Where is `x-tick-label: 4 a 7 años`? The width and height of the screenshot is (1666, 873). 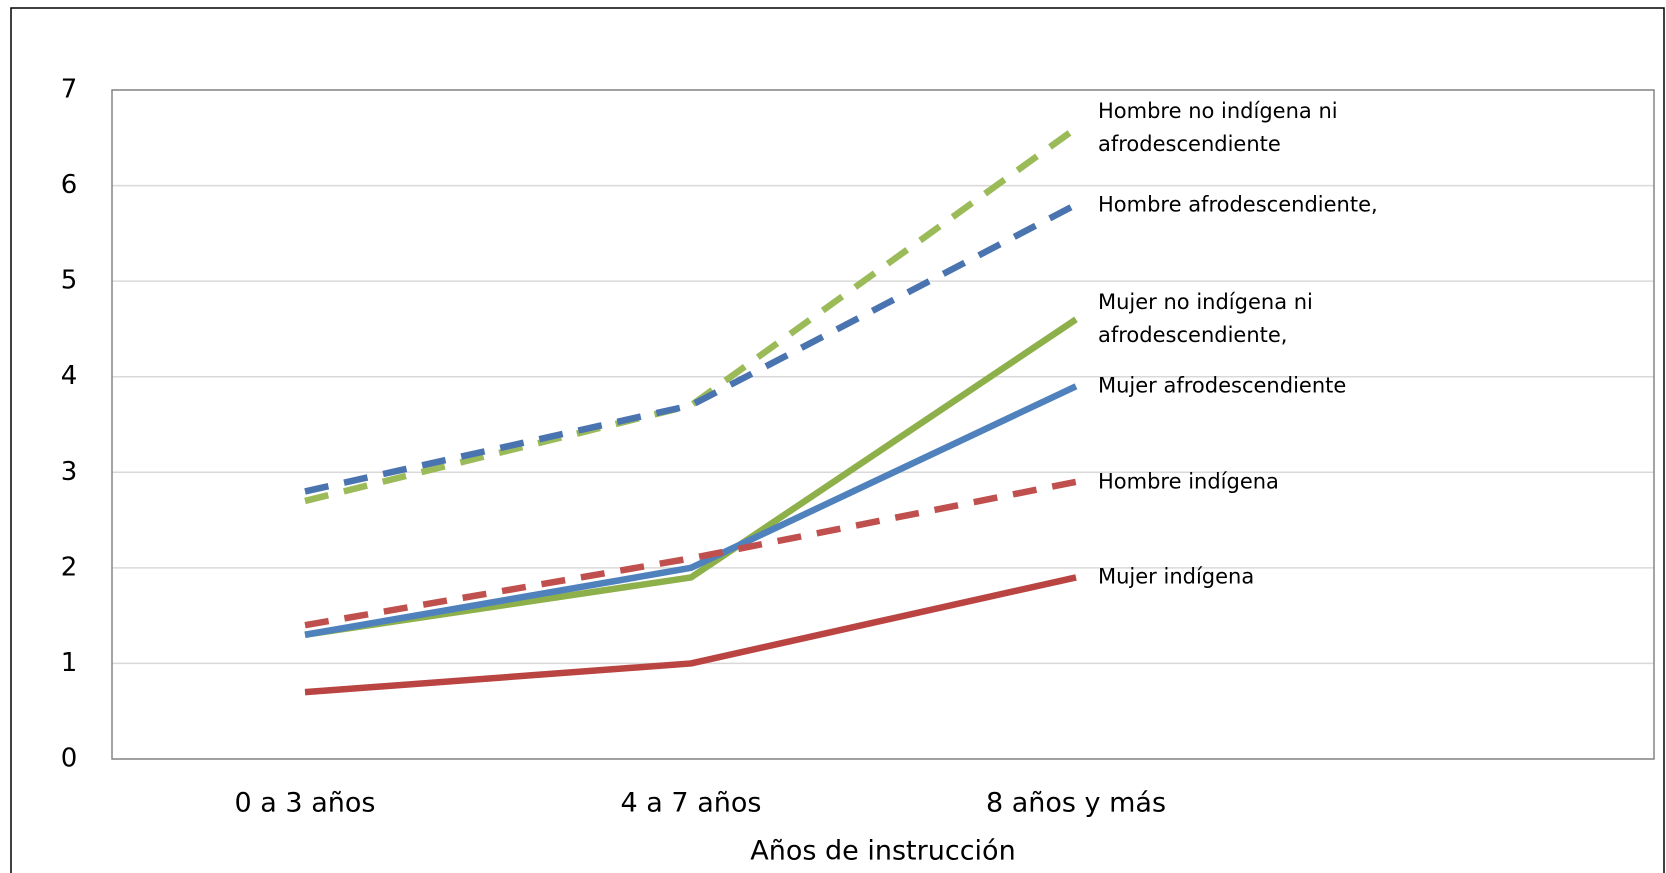 x-tick-label: 4 a 7 años is located at coordinates (691, 803).